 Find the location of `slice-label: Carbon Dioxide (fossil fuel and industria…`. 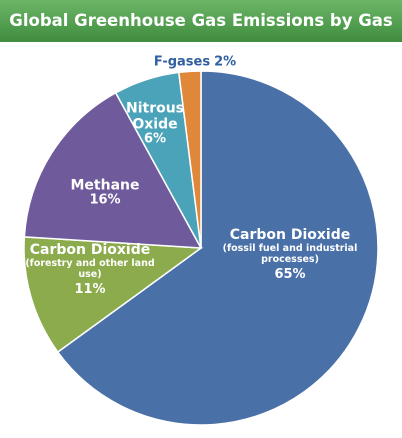

slice-label: Carbon Dioxide (fossil fuel and industria… is located at coordinates (290, 255).